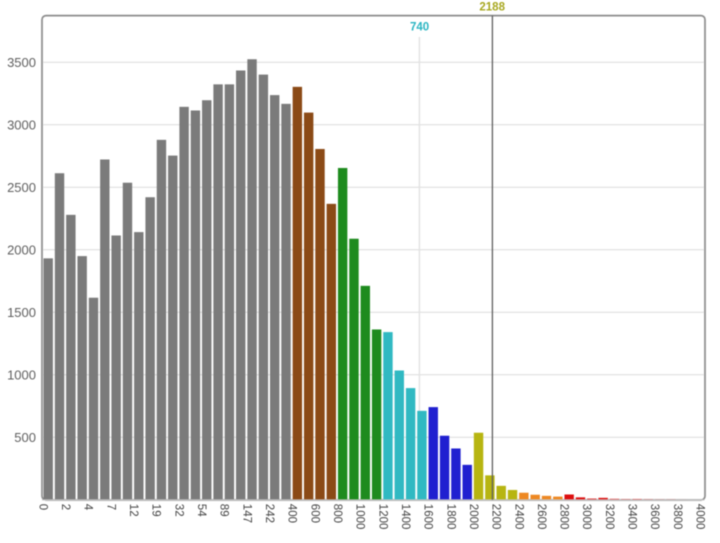 The height and width of the screenshot is (543, 720). I want to click on svg-text: 1200, so click(382, 517).